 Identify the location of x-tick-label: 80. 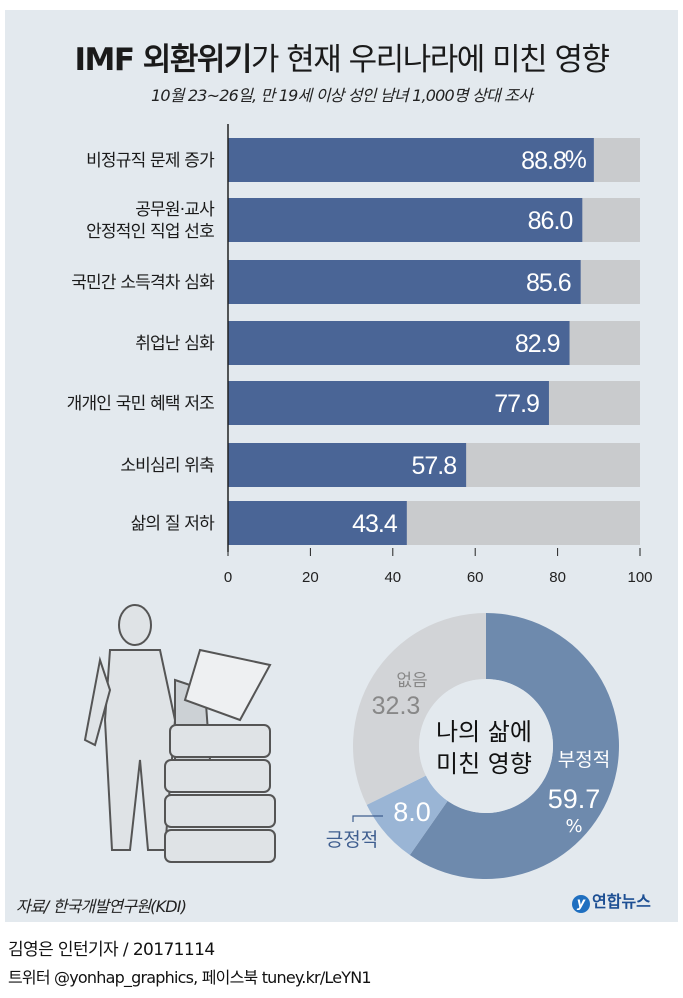
(557, 577).